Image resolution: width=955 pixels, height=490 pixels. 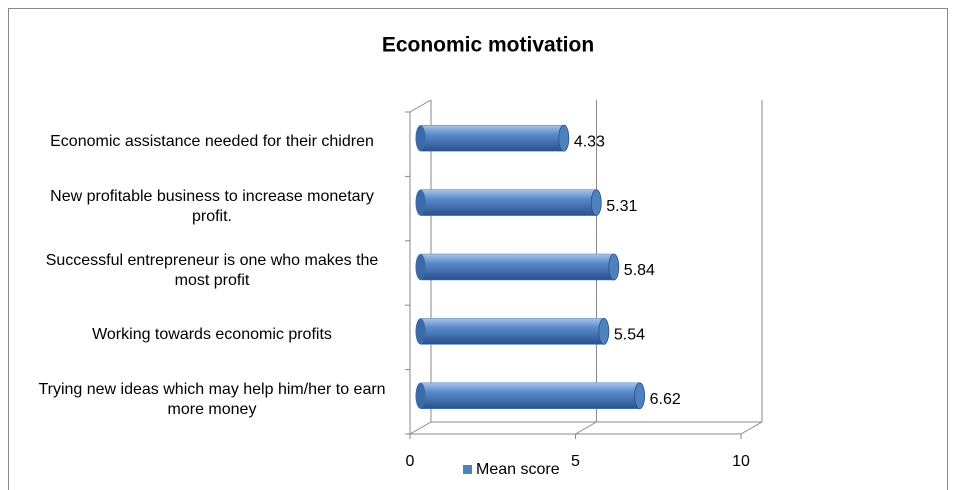 I want to click on x-tick-label: 5, so click(x=575, y=461).